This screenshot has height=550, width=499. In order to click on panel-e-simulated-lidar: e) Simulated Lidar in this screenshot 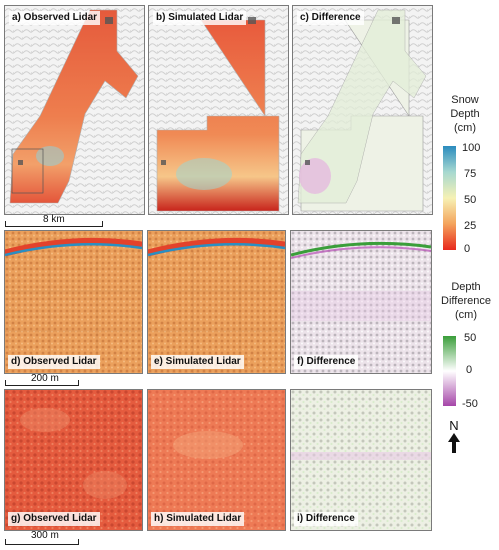, I will do `click(216, 302)`.